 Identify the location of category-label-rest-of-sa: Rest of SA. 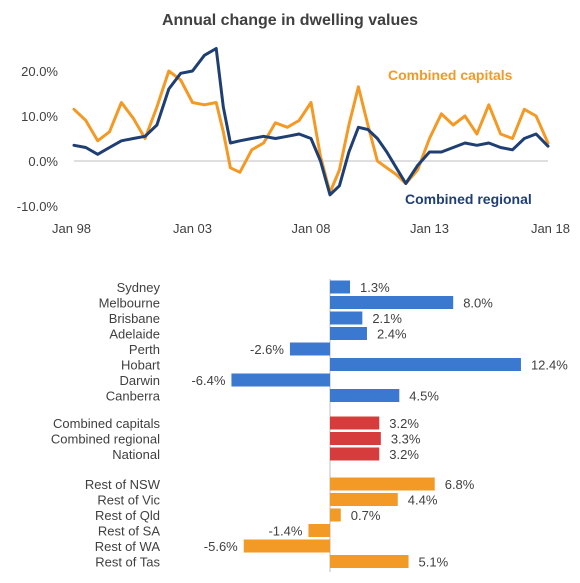
(129, 531).